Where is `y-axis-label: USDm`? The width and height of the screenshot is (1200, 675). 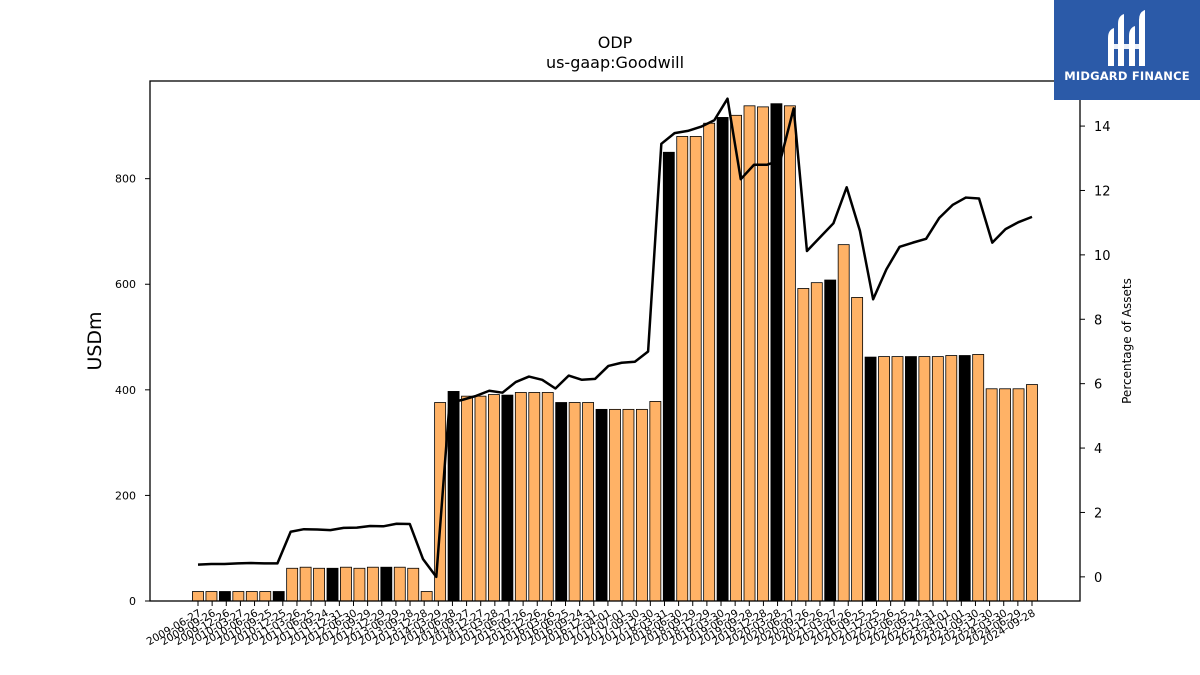 y-axis-label: USDm is located at coordinates (95, 340).